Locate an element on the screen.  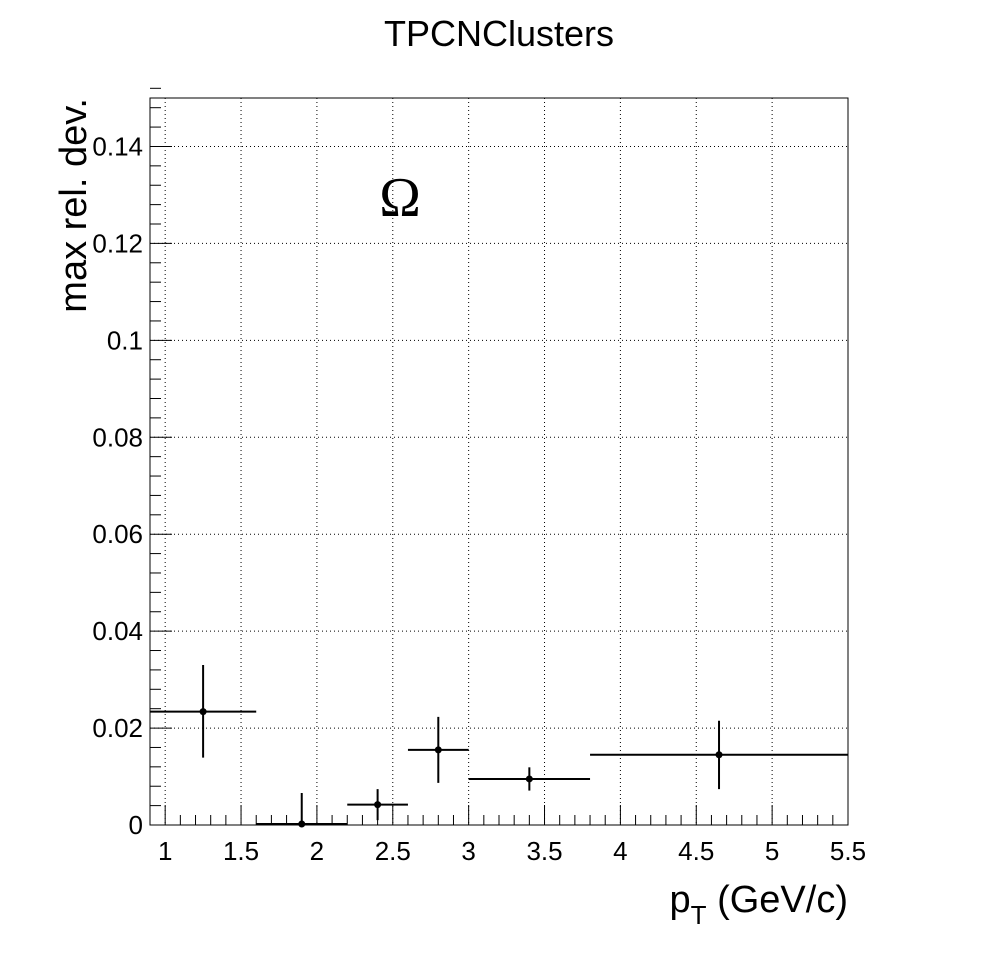
y-tick-label: 0.02 is located at coordinates (117, 728).